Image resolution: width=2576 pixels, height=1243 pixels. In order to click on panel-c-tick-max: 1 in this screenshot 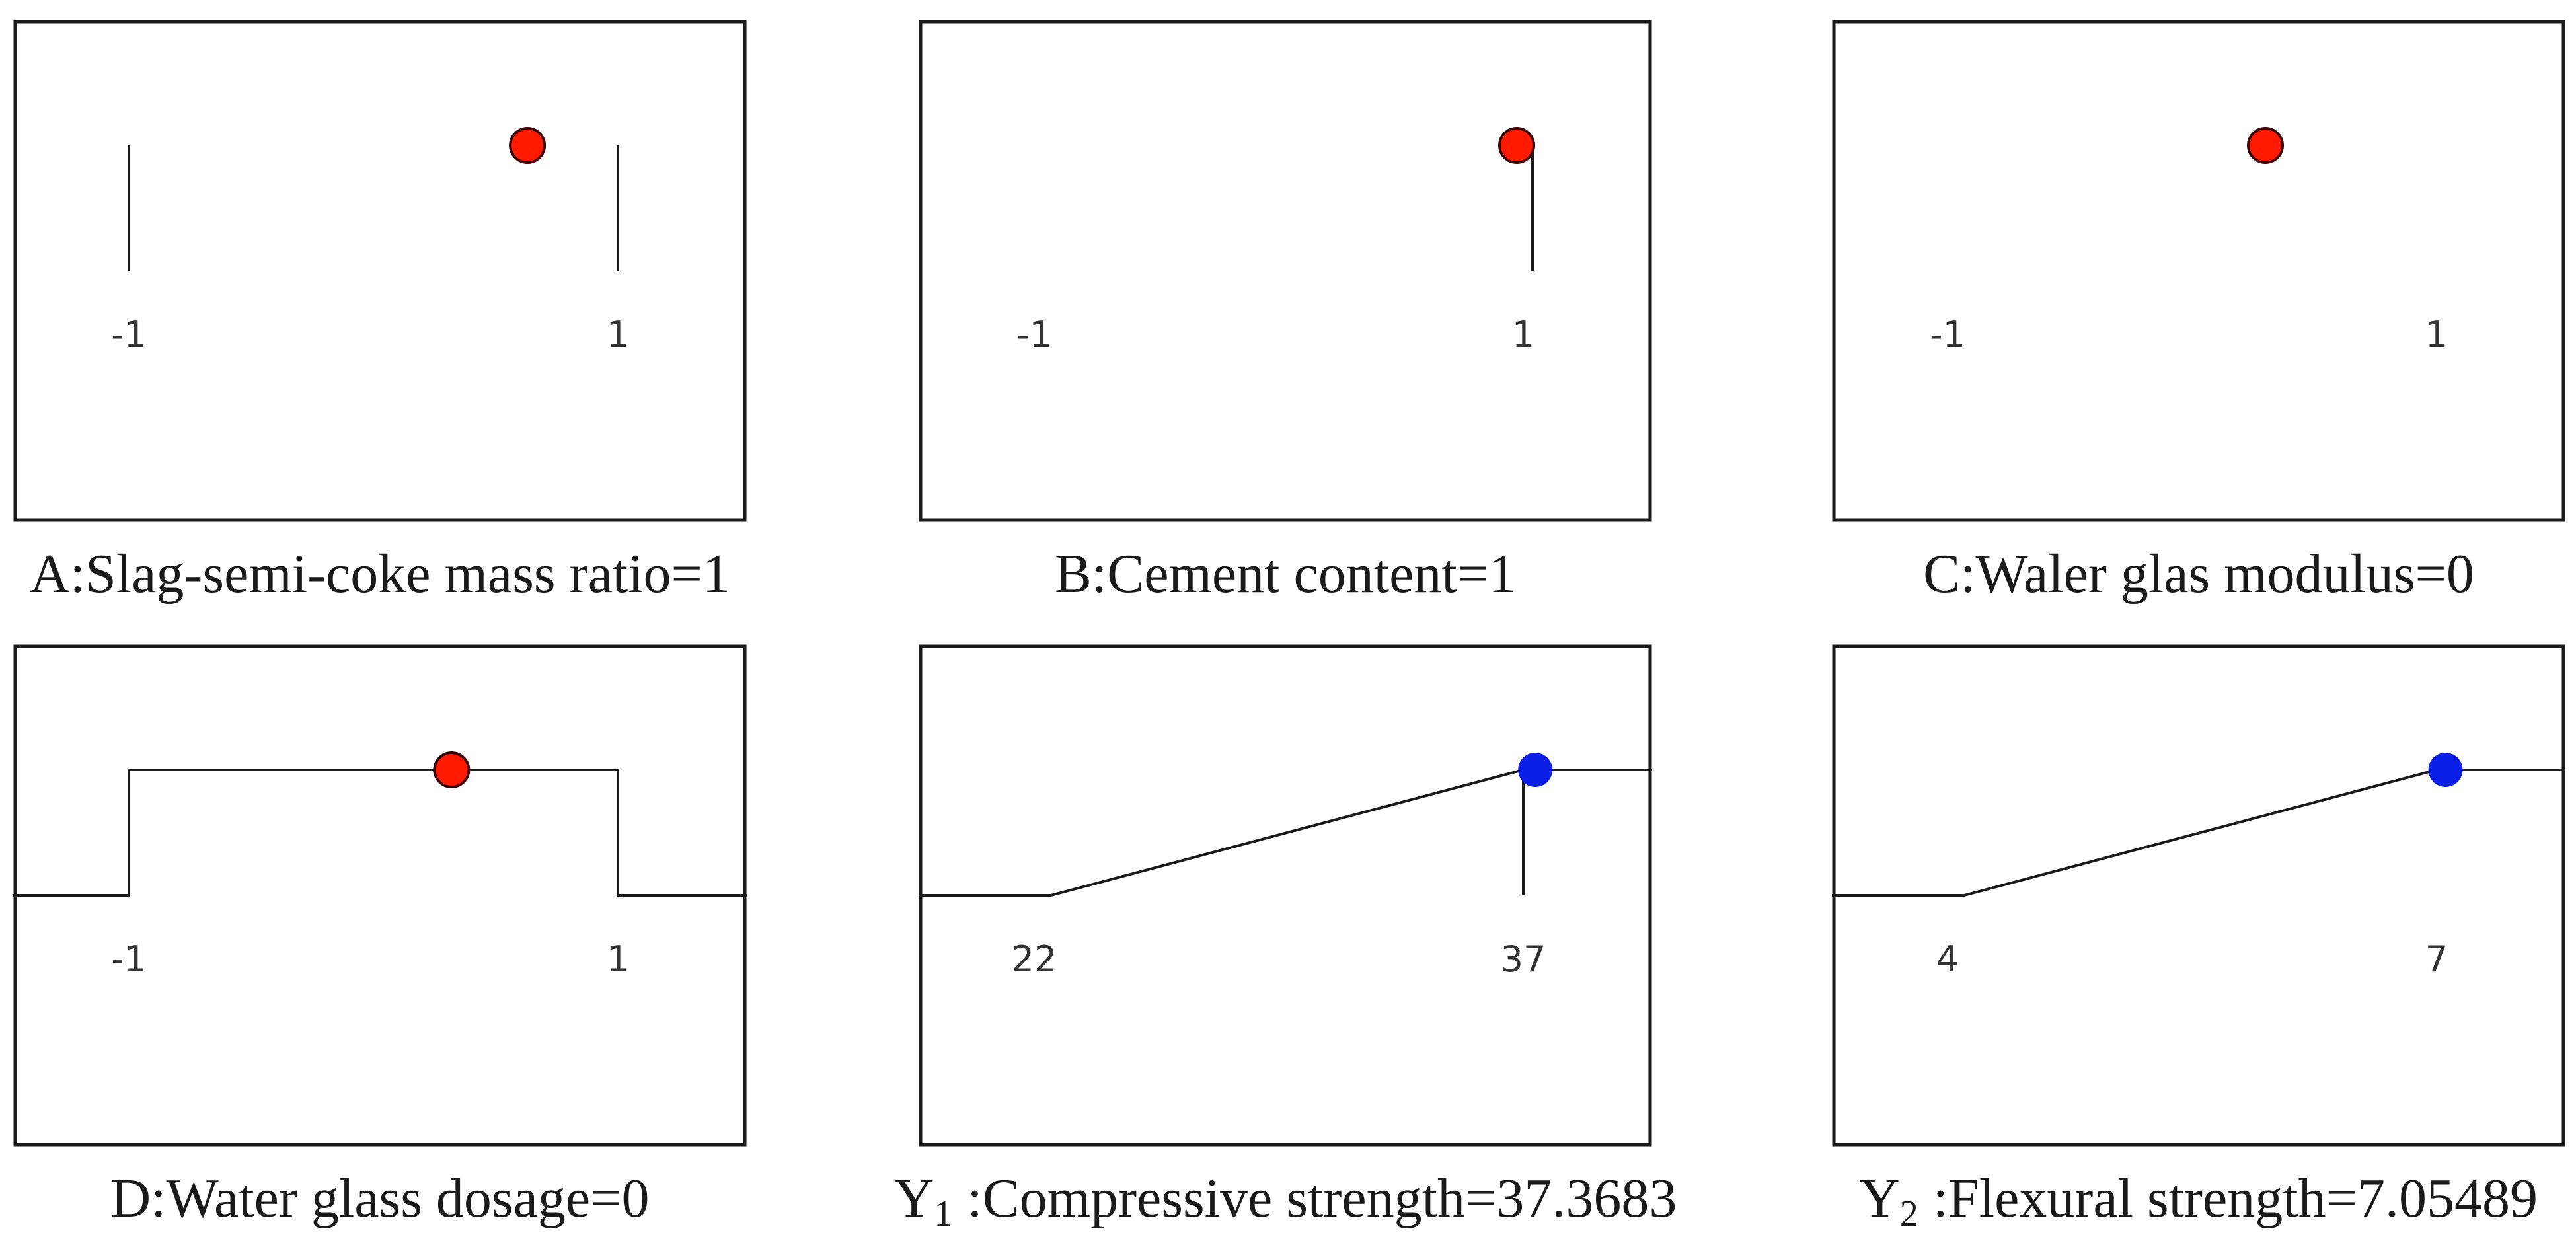, I will do `click(2437, 335)`.